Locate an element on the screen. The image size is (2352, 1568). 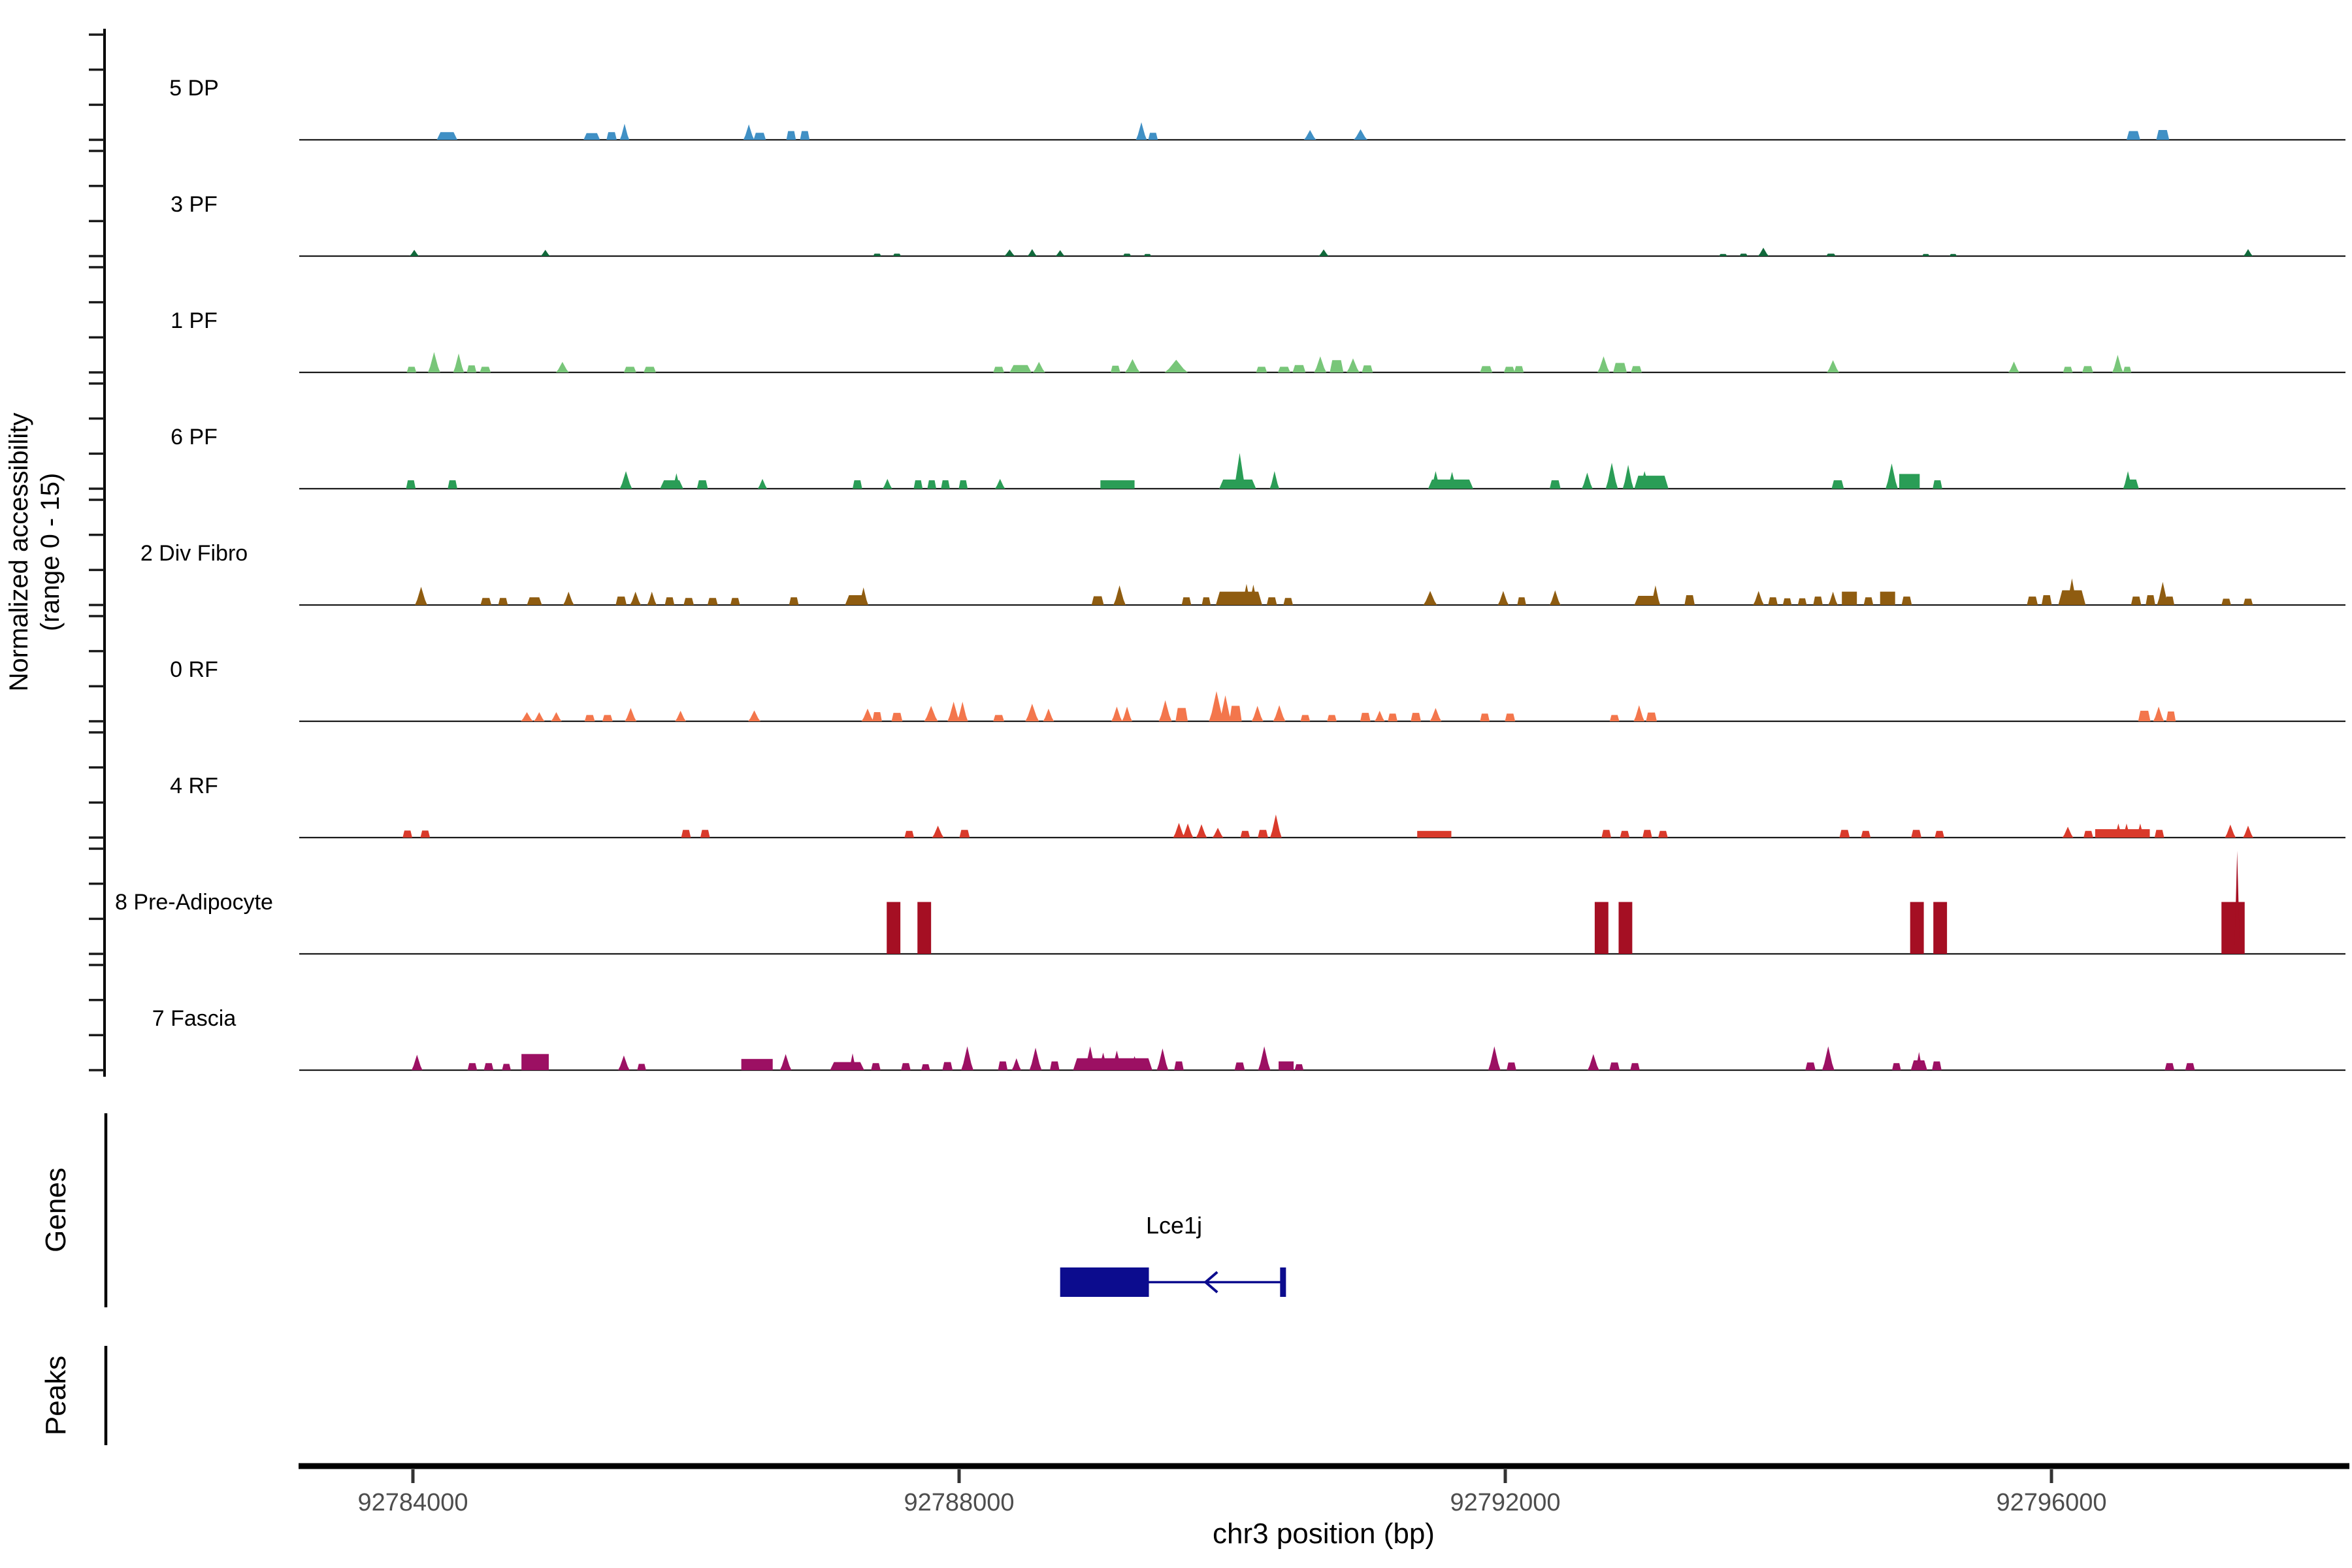
x-axis-title: chr3 position (bp) is located at coordinates (1324, 1534).